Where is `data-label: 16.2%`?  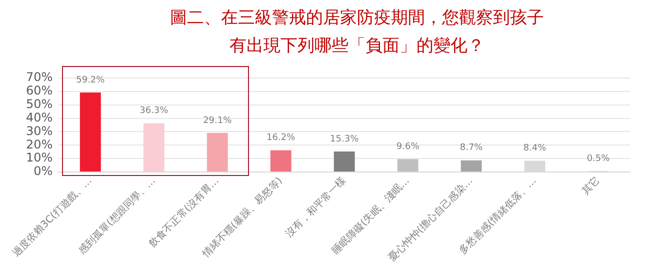
data-label: 16.2% is located at coordinates (281, 138).